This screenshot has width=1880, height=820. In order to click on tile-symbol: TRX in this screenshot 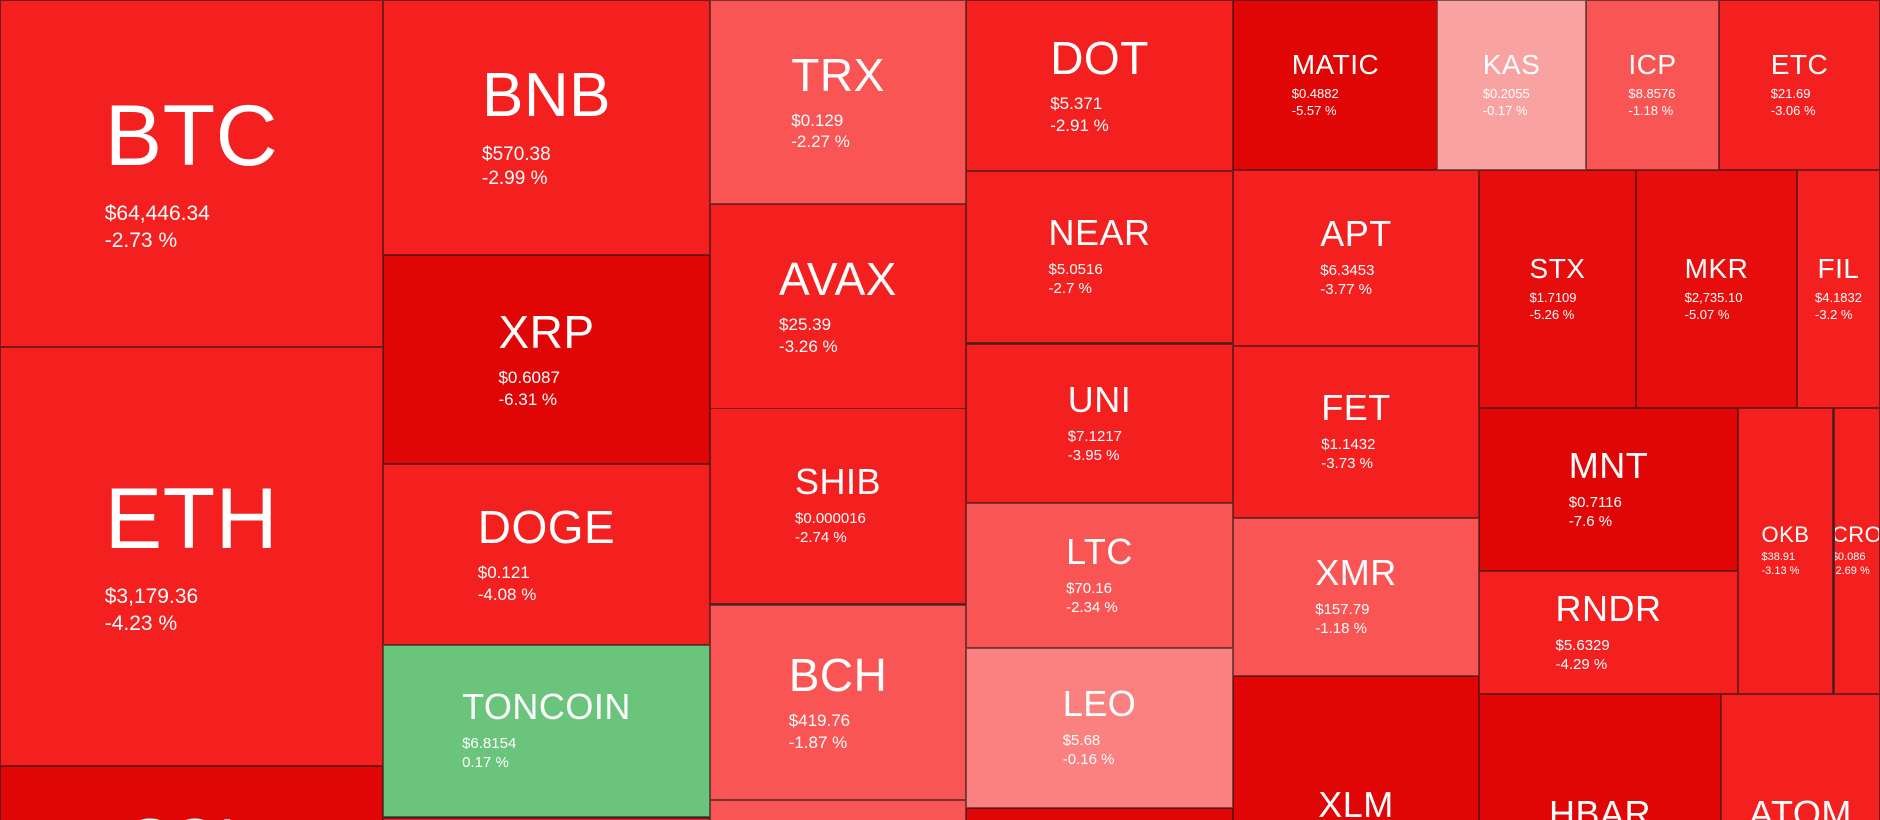, I will do `click(838, 74)`.